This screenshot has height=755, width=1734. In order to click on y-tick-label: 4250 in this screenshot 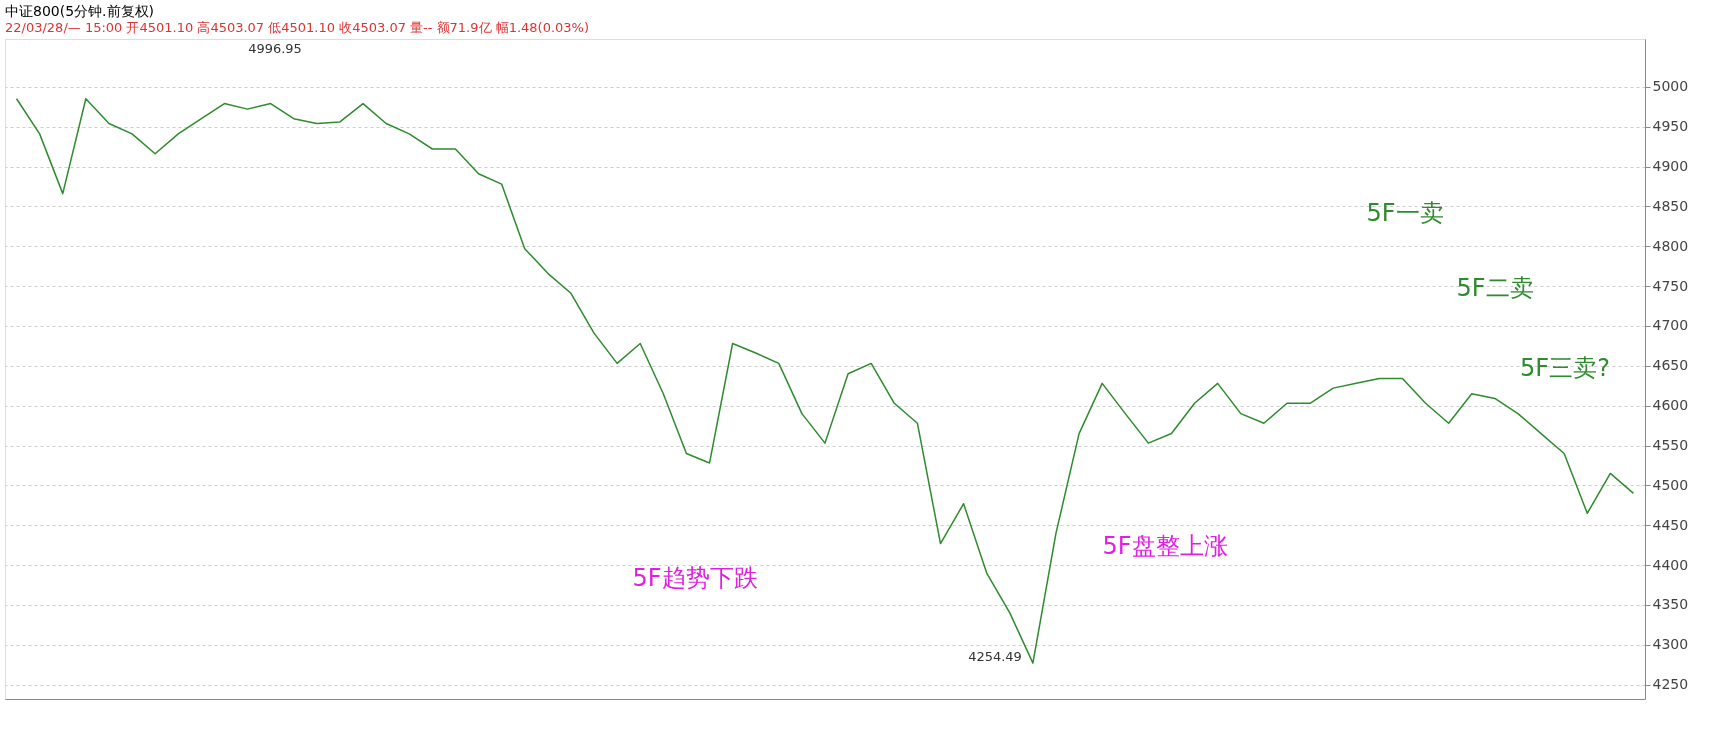, I will do `click(1670, 684)`.